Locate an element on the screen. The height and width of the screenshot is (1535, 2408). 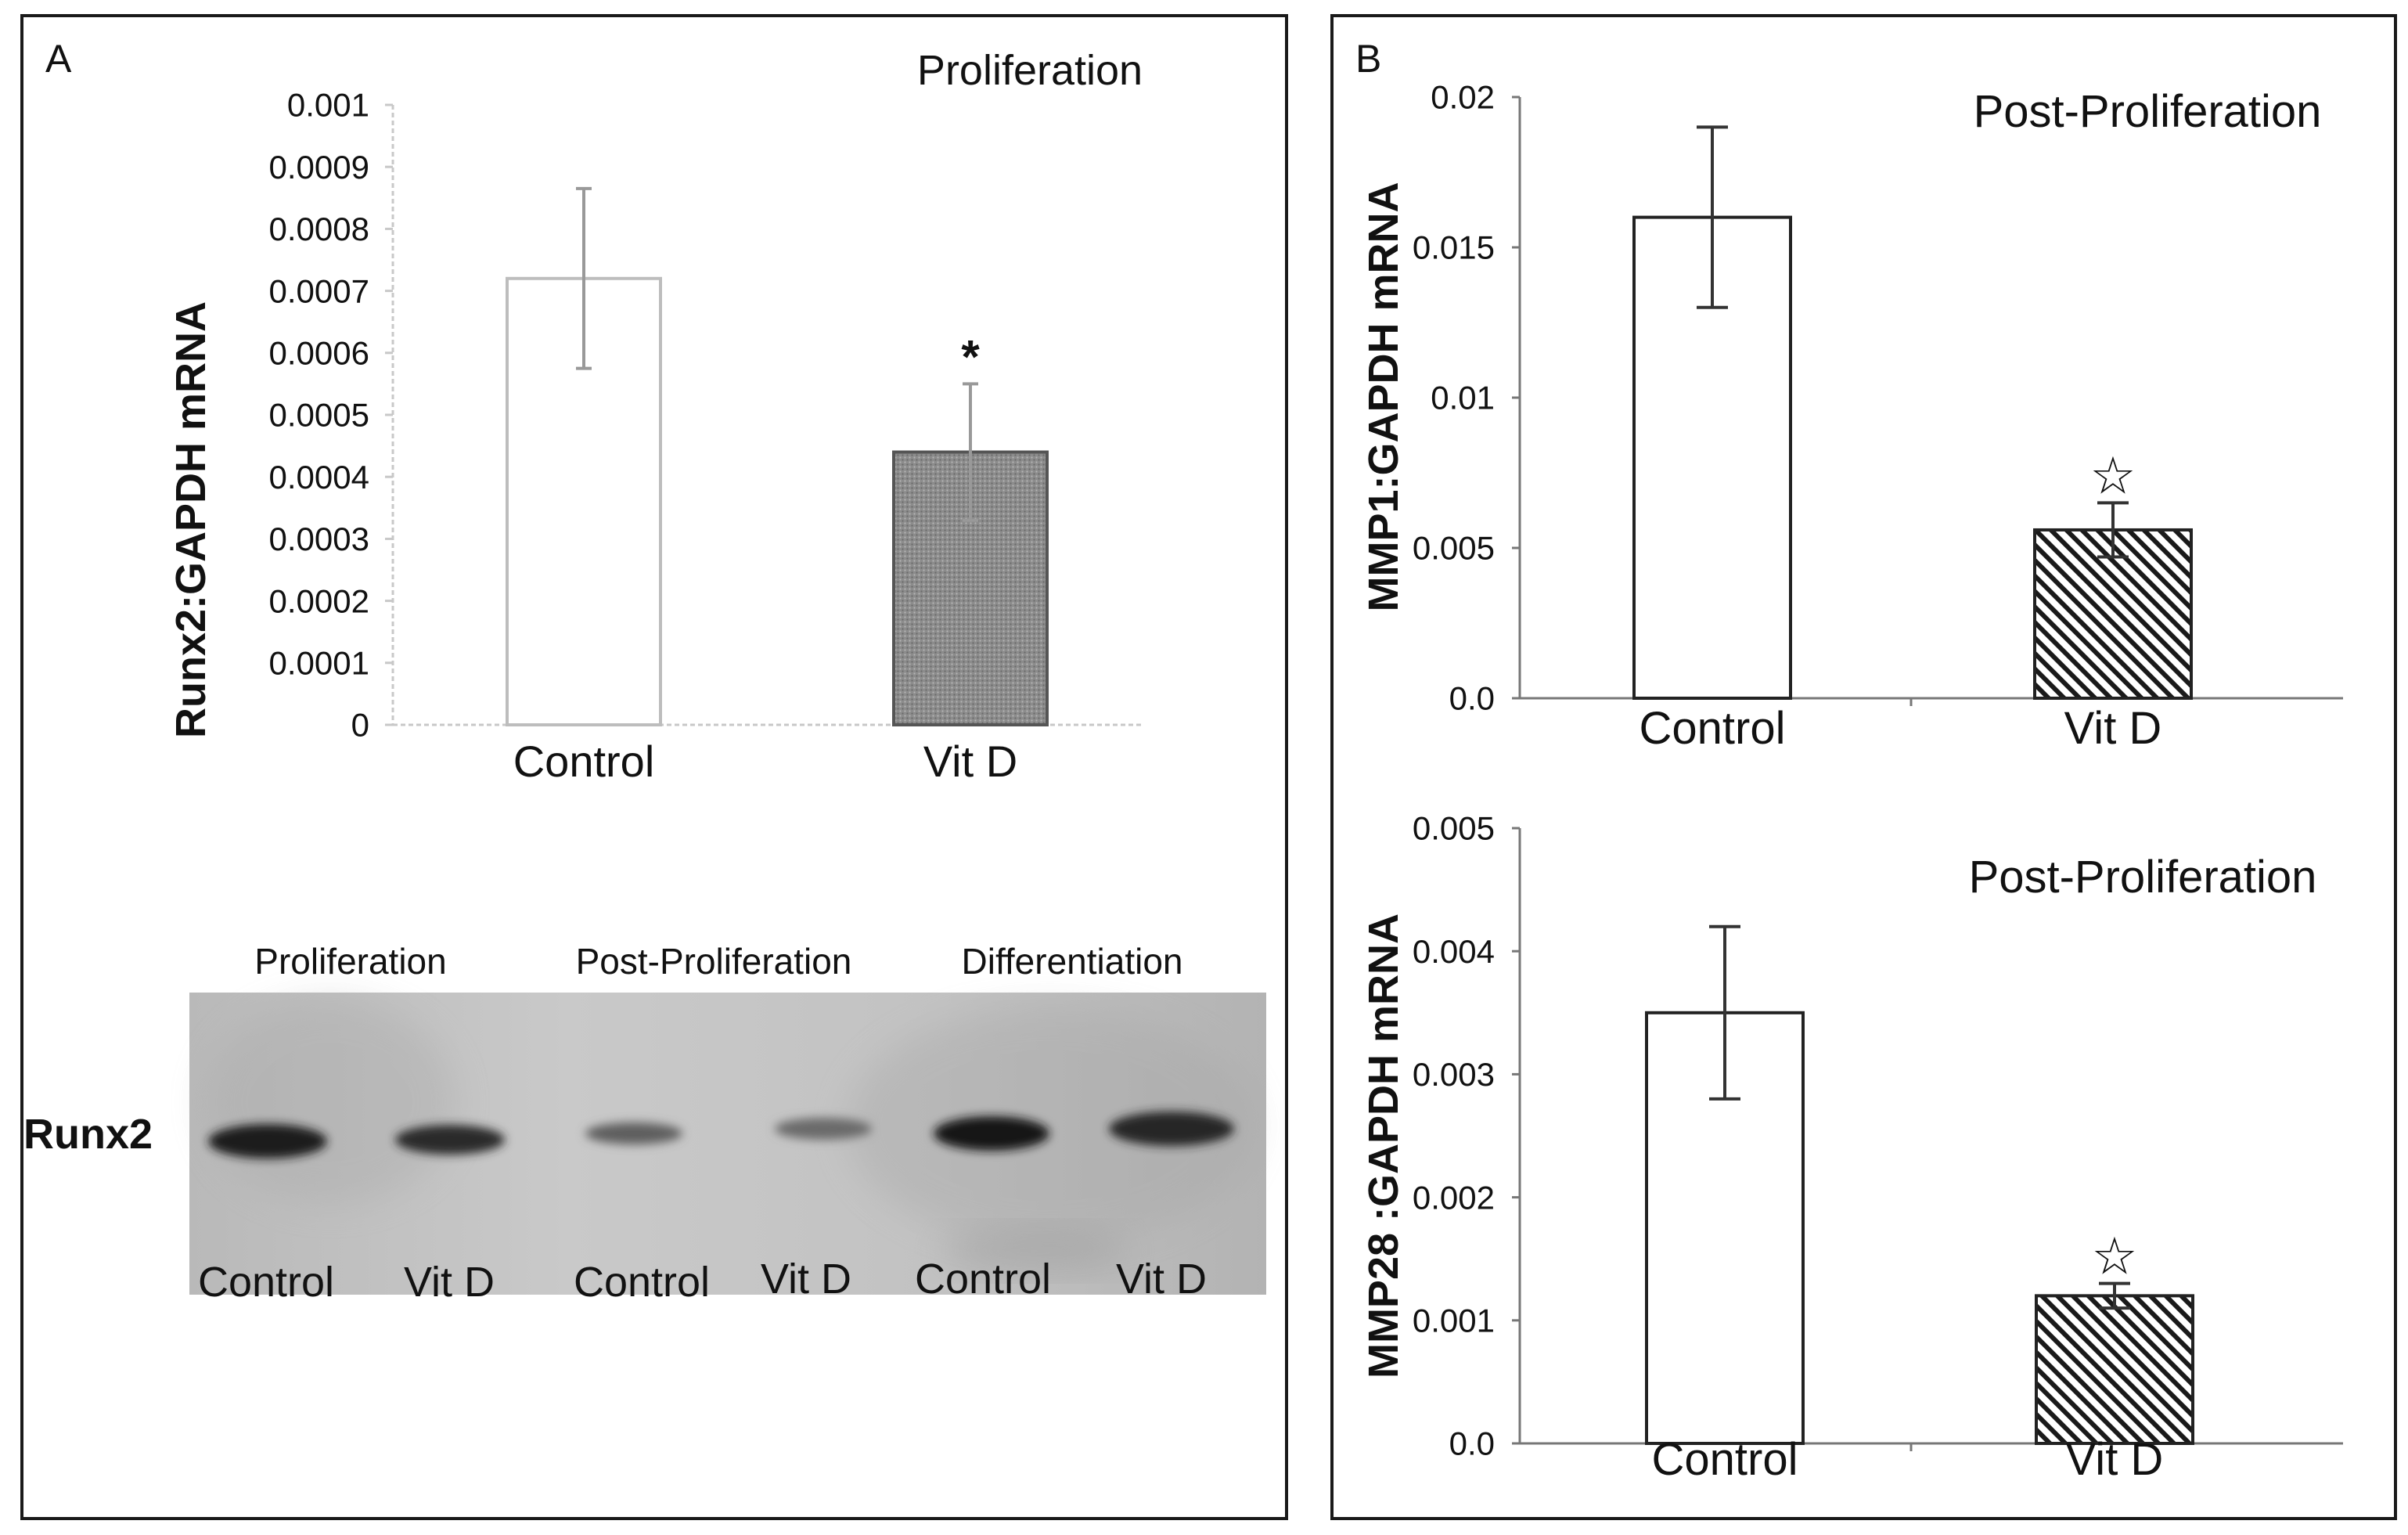
y-tick-label: 0.0007 is located at coordinates (319, 290).